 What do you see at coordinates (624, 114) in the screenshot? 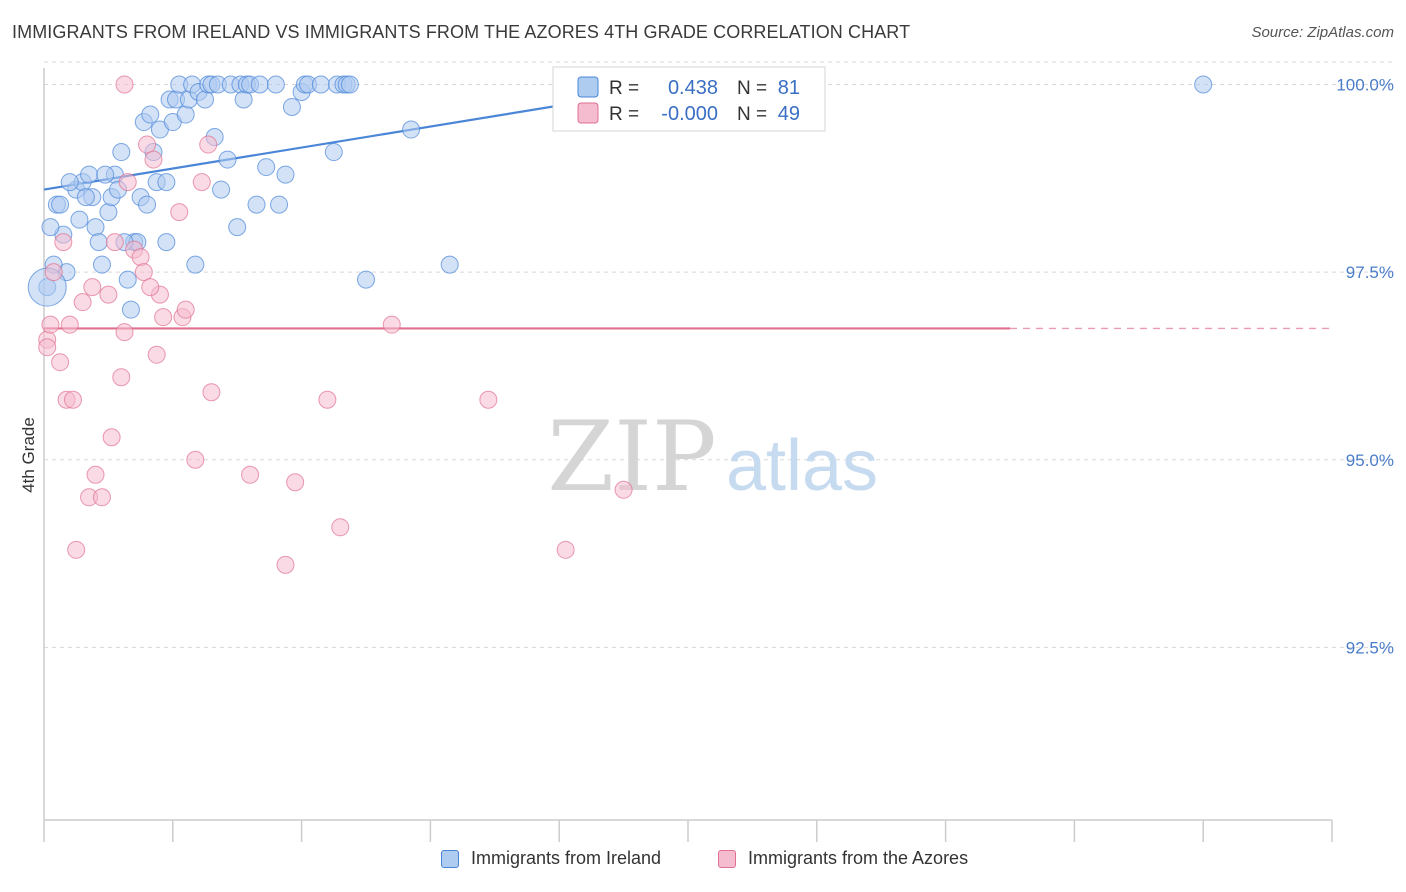
I see `stats-r-label-1: R =` at bounding box center [624, 114].